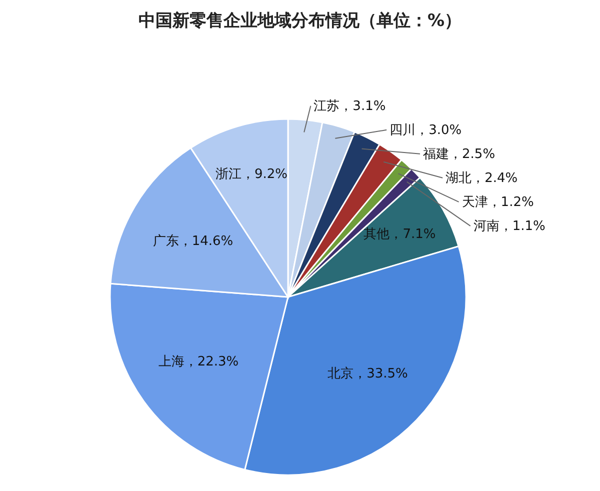 This screenshot has height=491, width=600. I want to click on slice-label: 其他，7.1%, so click(400, 234).